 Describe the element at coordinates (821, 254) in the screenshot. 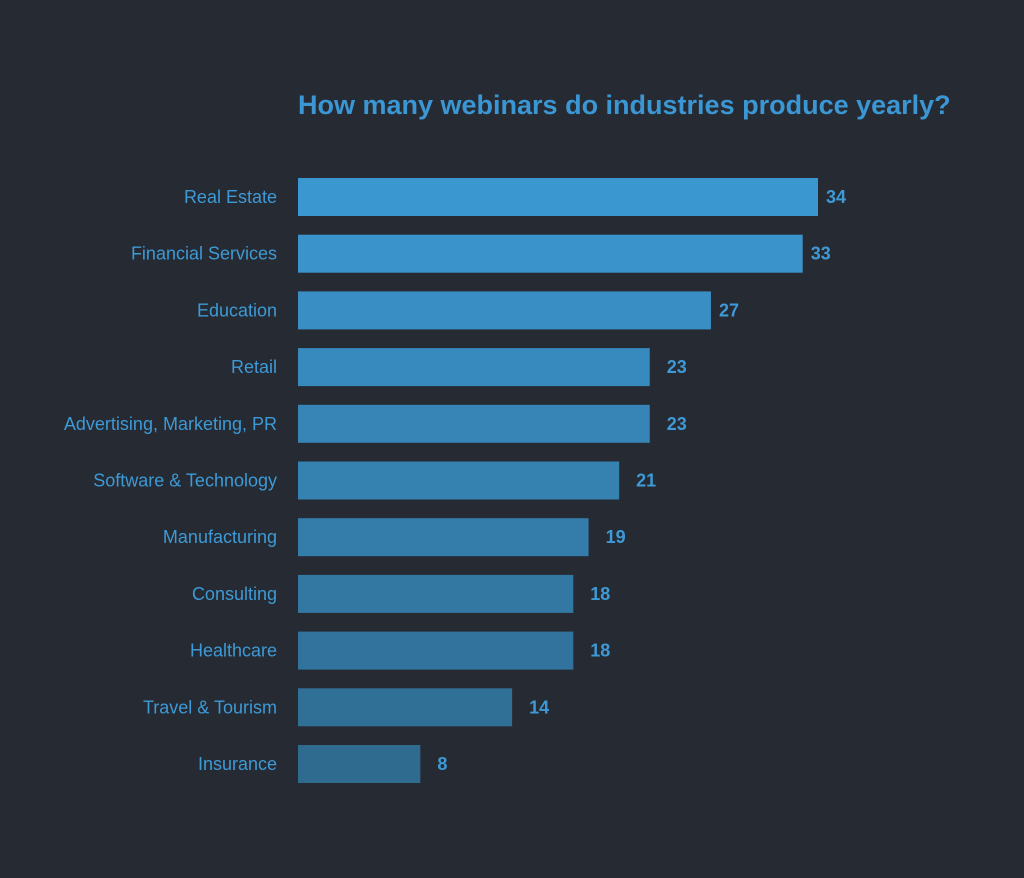

I see `value-label: 33` at that location.